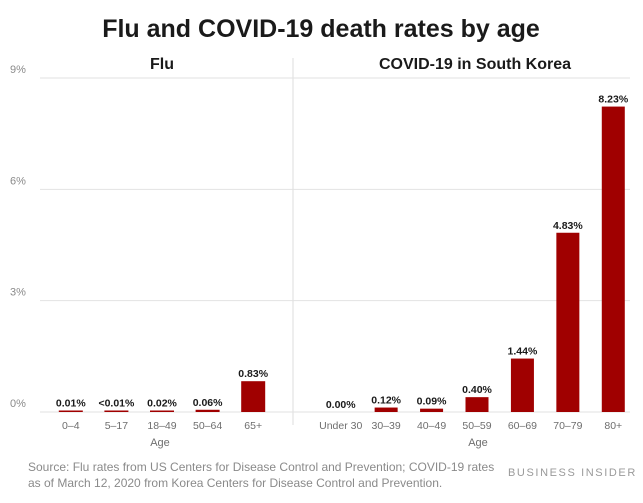 Image resolution: width=643 pixels, height=503 pixels. I want to click on chart-title: Flu and COVID-19 death rates by age, so click(321, 29).